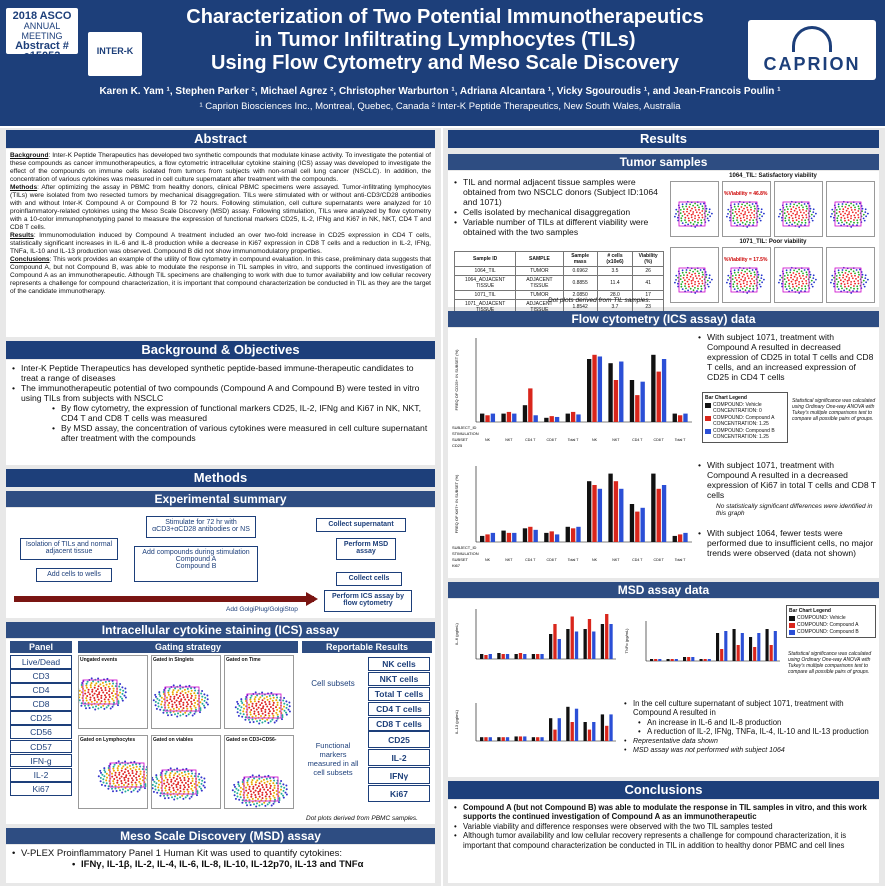 This screenshot has width=885, height=886. Describe the element at coordinates (41, 774) in the screenshot. I see `marker-panel-item: IL-2` at that location.